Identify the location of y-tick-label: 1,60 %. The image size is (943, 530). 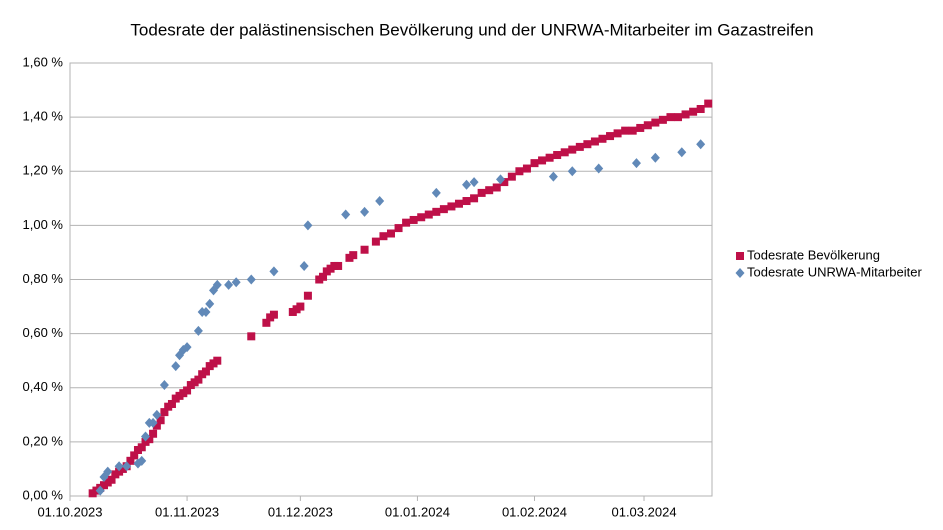
(43, 61).